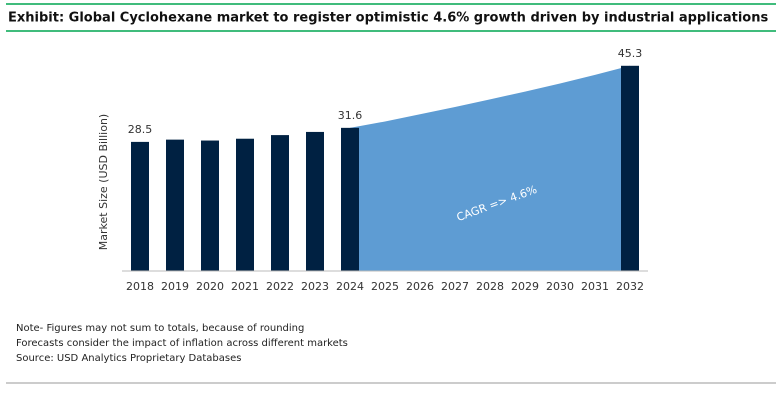 This screenshot has height=393, width=782. Describe the element at coordinates (630, 286) in the screenshot. I see `x-tick-label: 2032` at that location.